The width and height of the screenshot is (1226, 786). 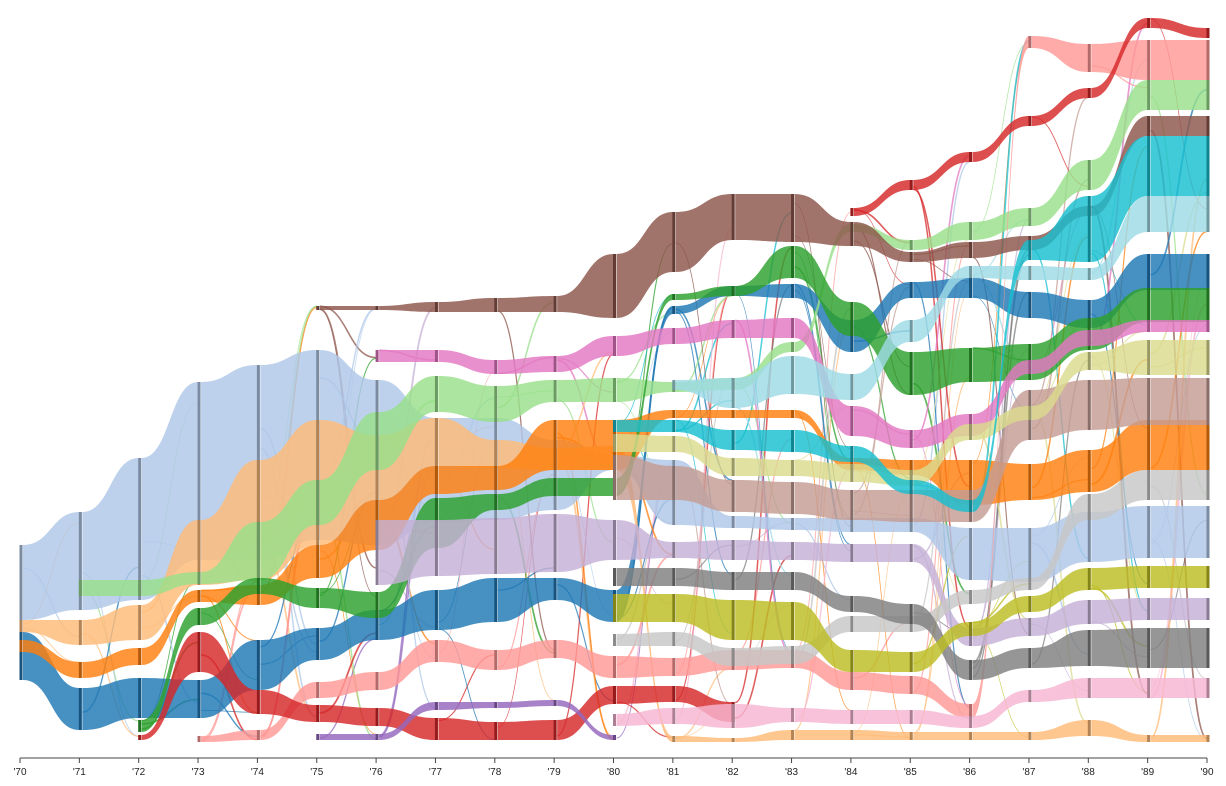 What do you see at coordinates (672, 772) in the screenshot?
I see `x-tick-label: '81` at bounding box center [672, 772].